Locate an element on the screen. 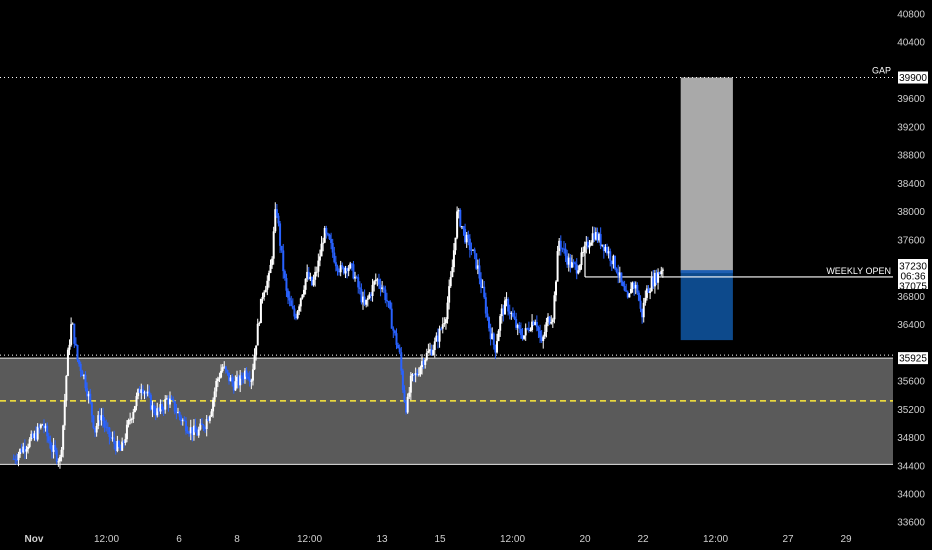  y-tick-label: 37600 is located at coordinates (911, 240).